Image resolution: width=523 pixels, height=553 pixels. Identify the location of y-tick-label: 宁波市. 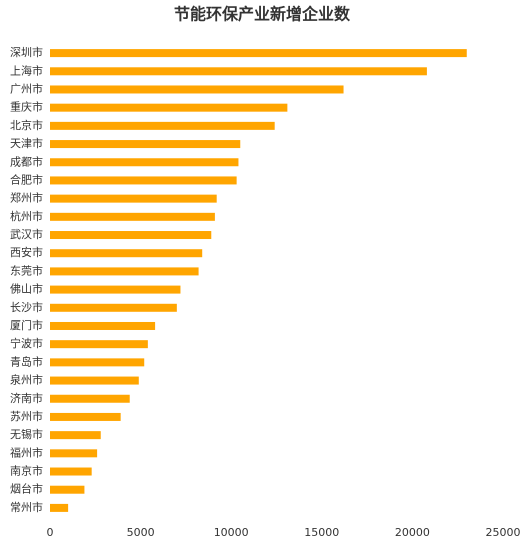
(26, 343).